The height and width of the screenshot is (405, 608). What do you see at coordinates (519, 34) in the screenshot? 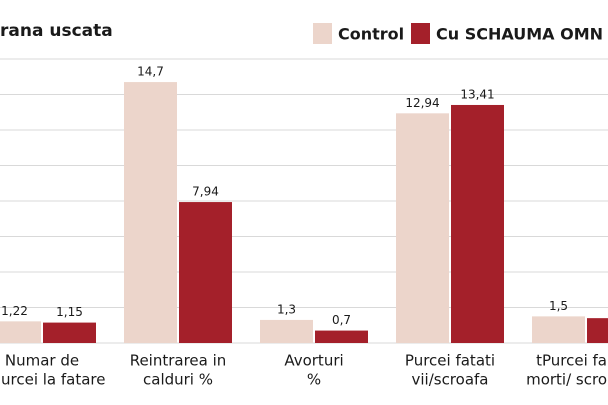
I see `legend-label: Cu SCHAUMA OMN` at bounding box center [519, 34].